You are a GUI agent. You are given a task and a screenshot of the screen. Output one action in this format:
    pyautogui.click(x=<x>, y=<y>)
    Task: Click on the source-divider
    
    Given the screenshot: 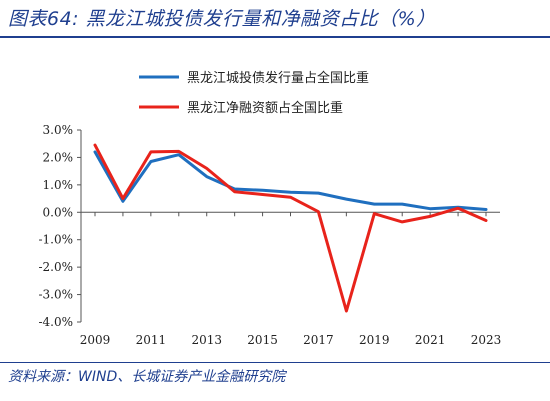 What is the action you would take?
    pyautogui.click(x=275, y=362)
    